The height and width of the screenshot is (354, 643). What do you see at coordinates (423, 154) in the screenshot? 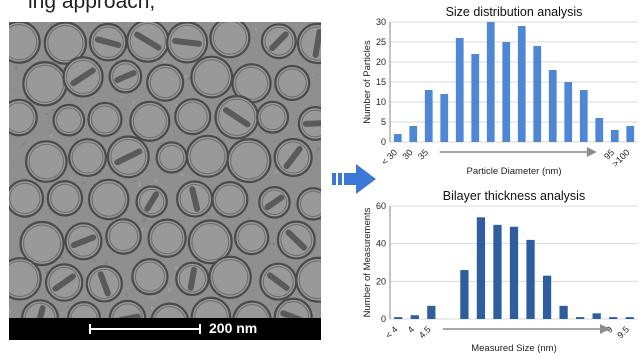
I see `x-tick-label: 35` at bounding box center [423, 154].